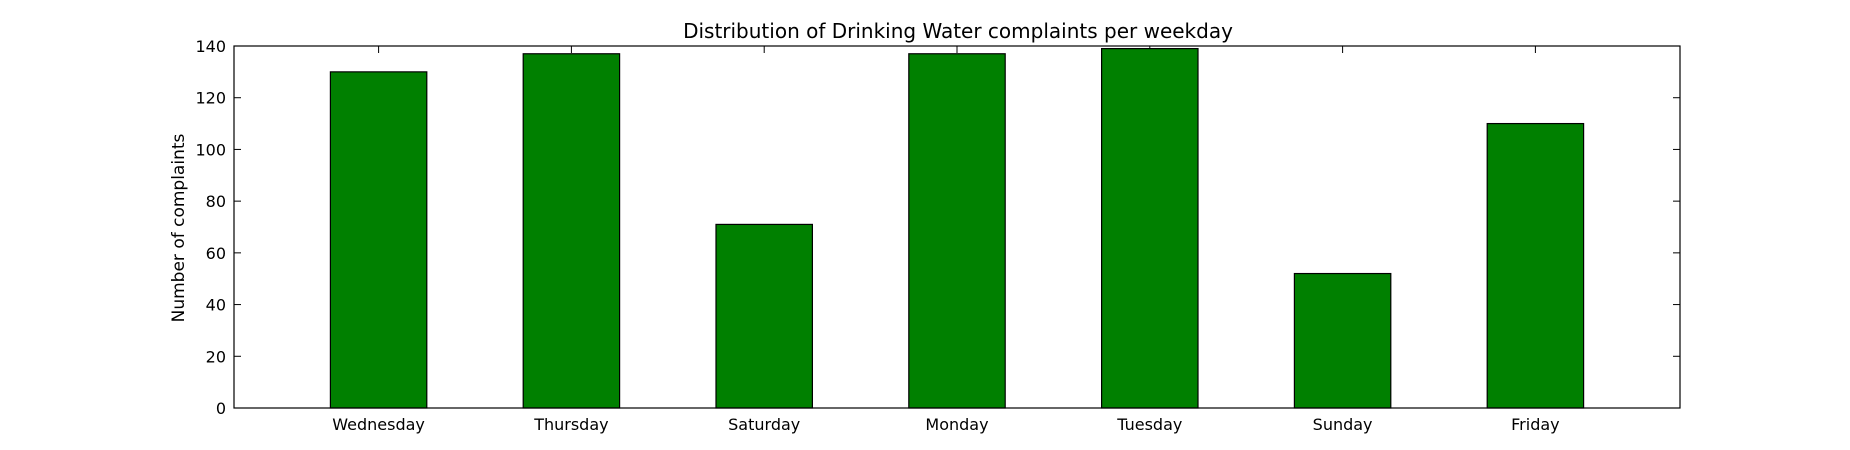  I want to click on bar-friday, so click(1535, 265).